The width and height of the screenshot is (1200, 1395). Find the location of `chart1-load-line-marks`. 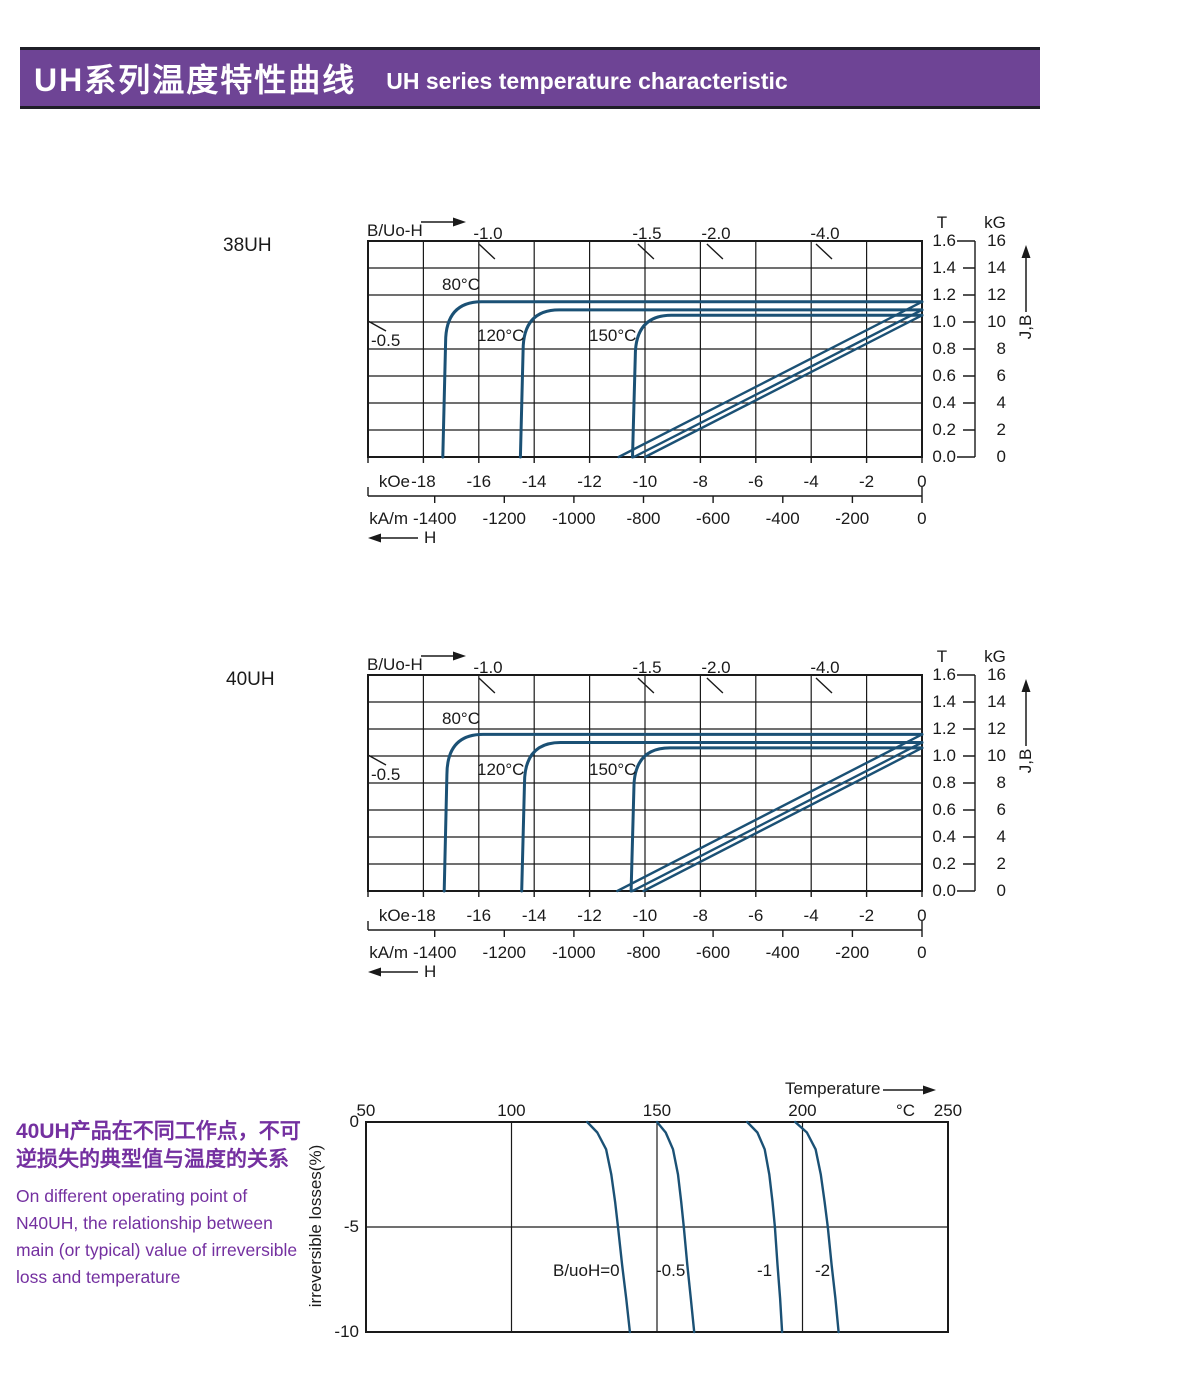

chart1-load-line-marks is located at coordinates (600, 287).